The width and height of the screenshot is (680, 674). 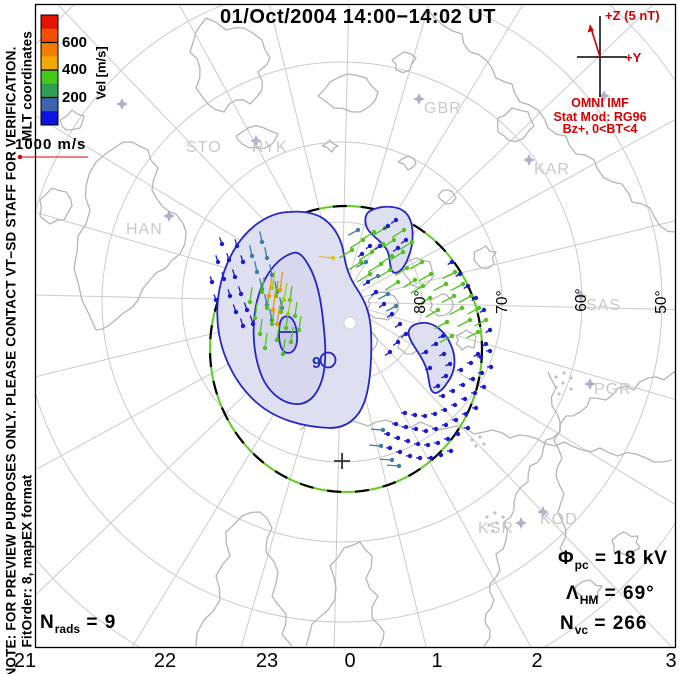 What do you see at coordinates (49, 70) in the screenshot?
I see `velocity-colorbar` at bounding box center [49, 70].